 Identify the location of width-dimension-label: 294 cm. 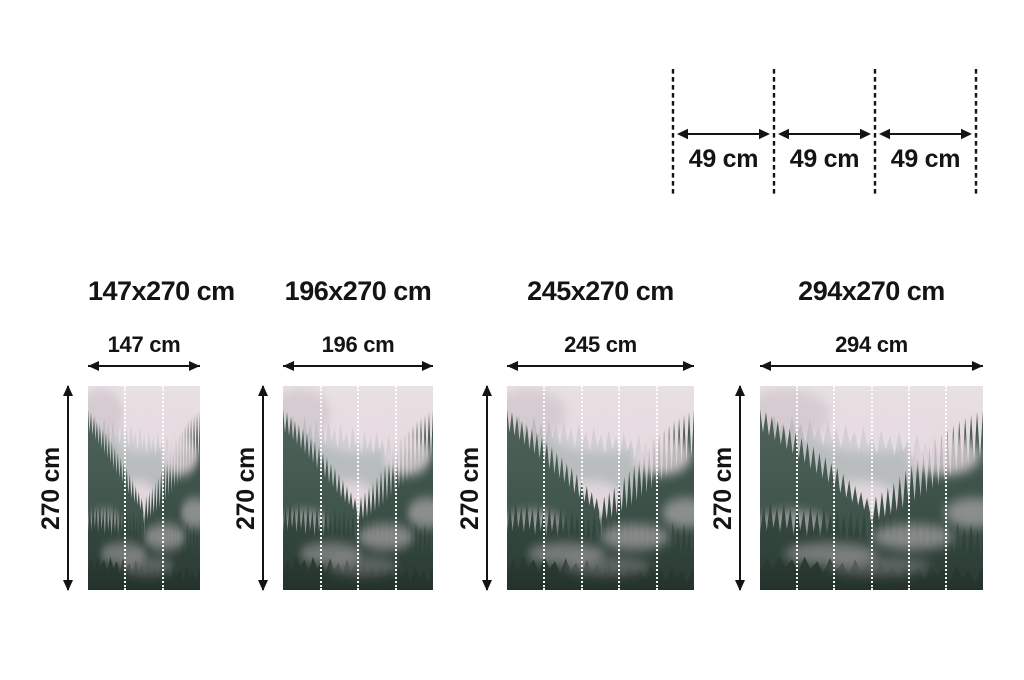
(871, 344).